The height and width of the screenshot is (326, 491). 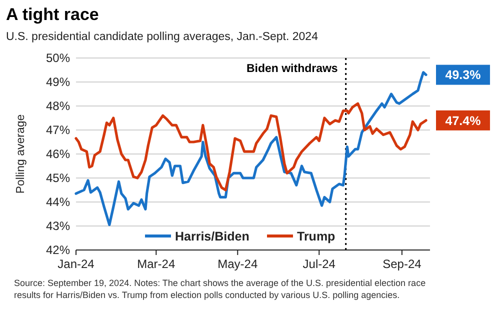 I want to click on y-tick-label: 42%, so click(x=58, y=250).